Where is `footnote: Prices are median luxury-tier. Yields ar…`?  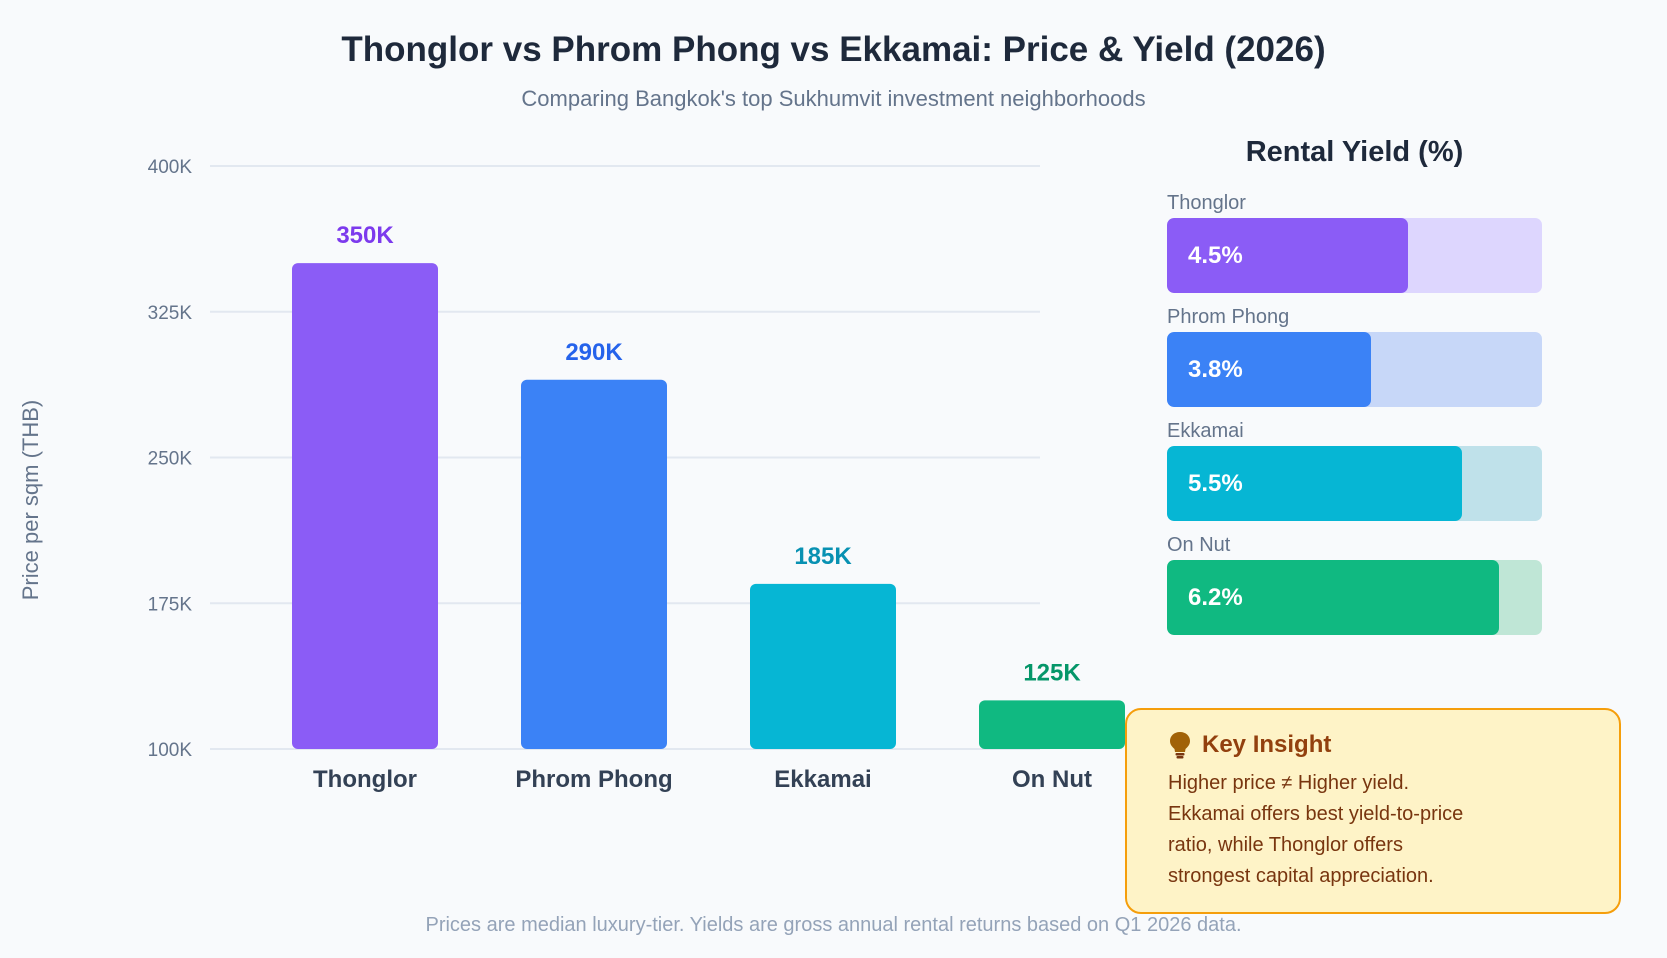
footnote: Prices are median luxury-tier. Yields ar… is located at coordinates (833, 925).